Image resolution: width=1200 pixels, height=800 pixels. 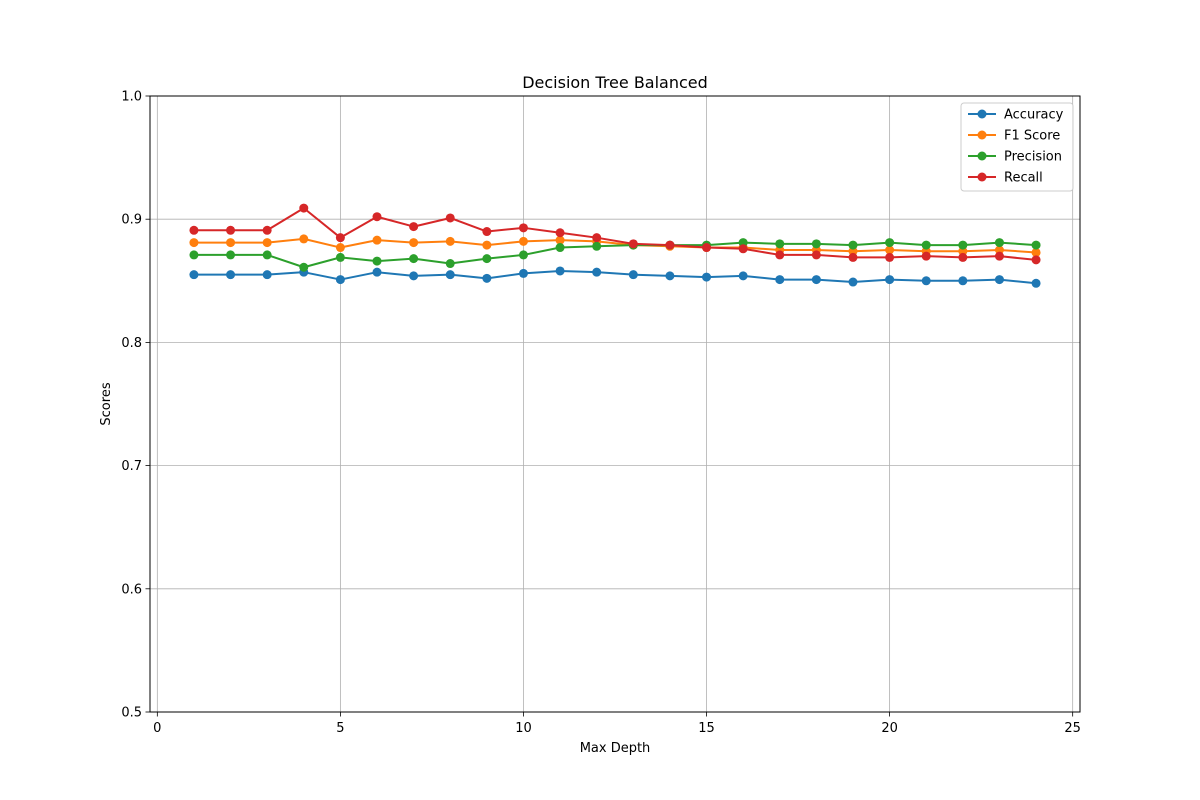 I want to click on series-recall, so click(x=615, y=234).